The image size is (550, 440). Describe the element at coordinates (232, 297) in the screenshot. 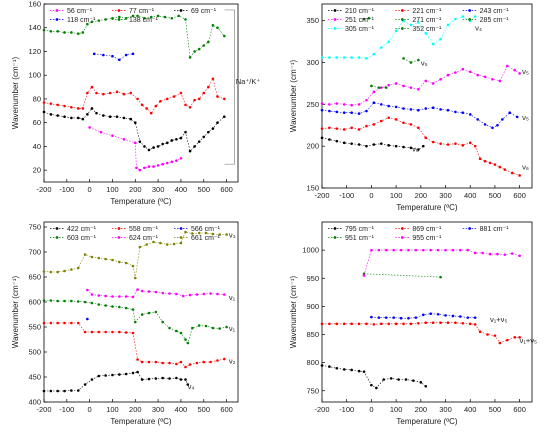

I see `annotation-label: ν₁` at that location.